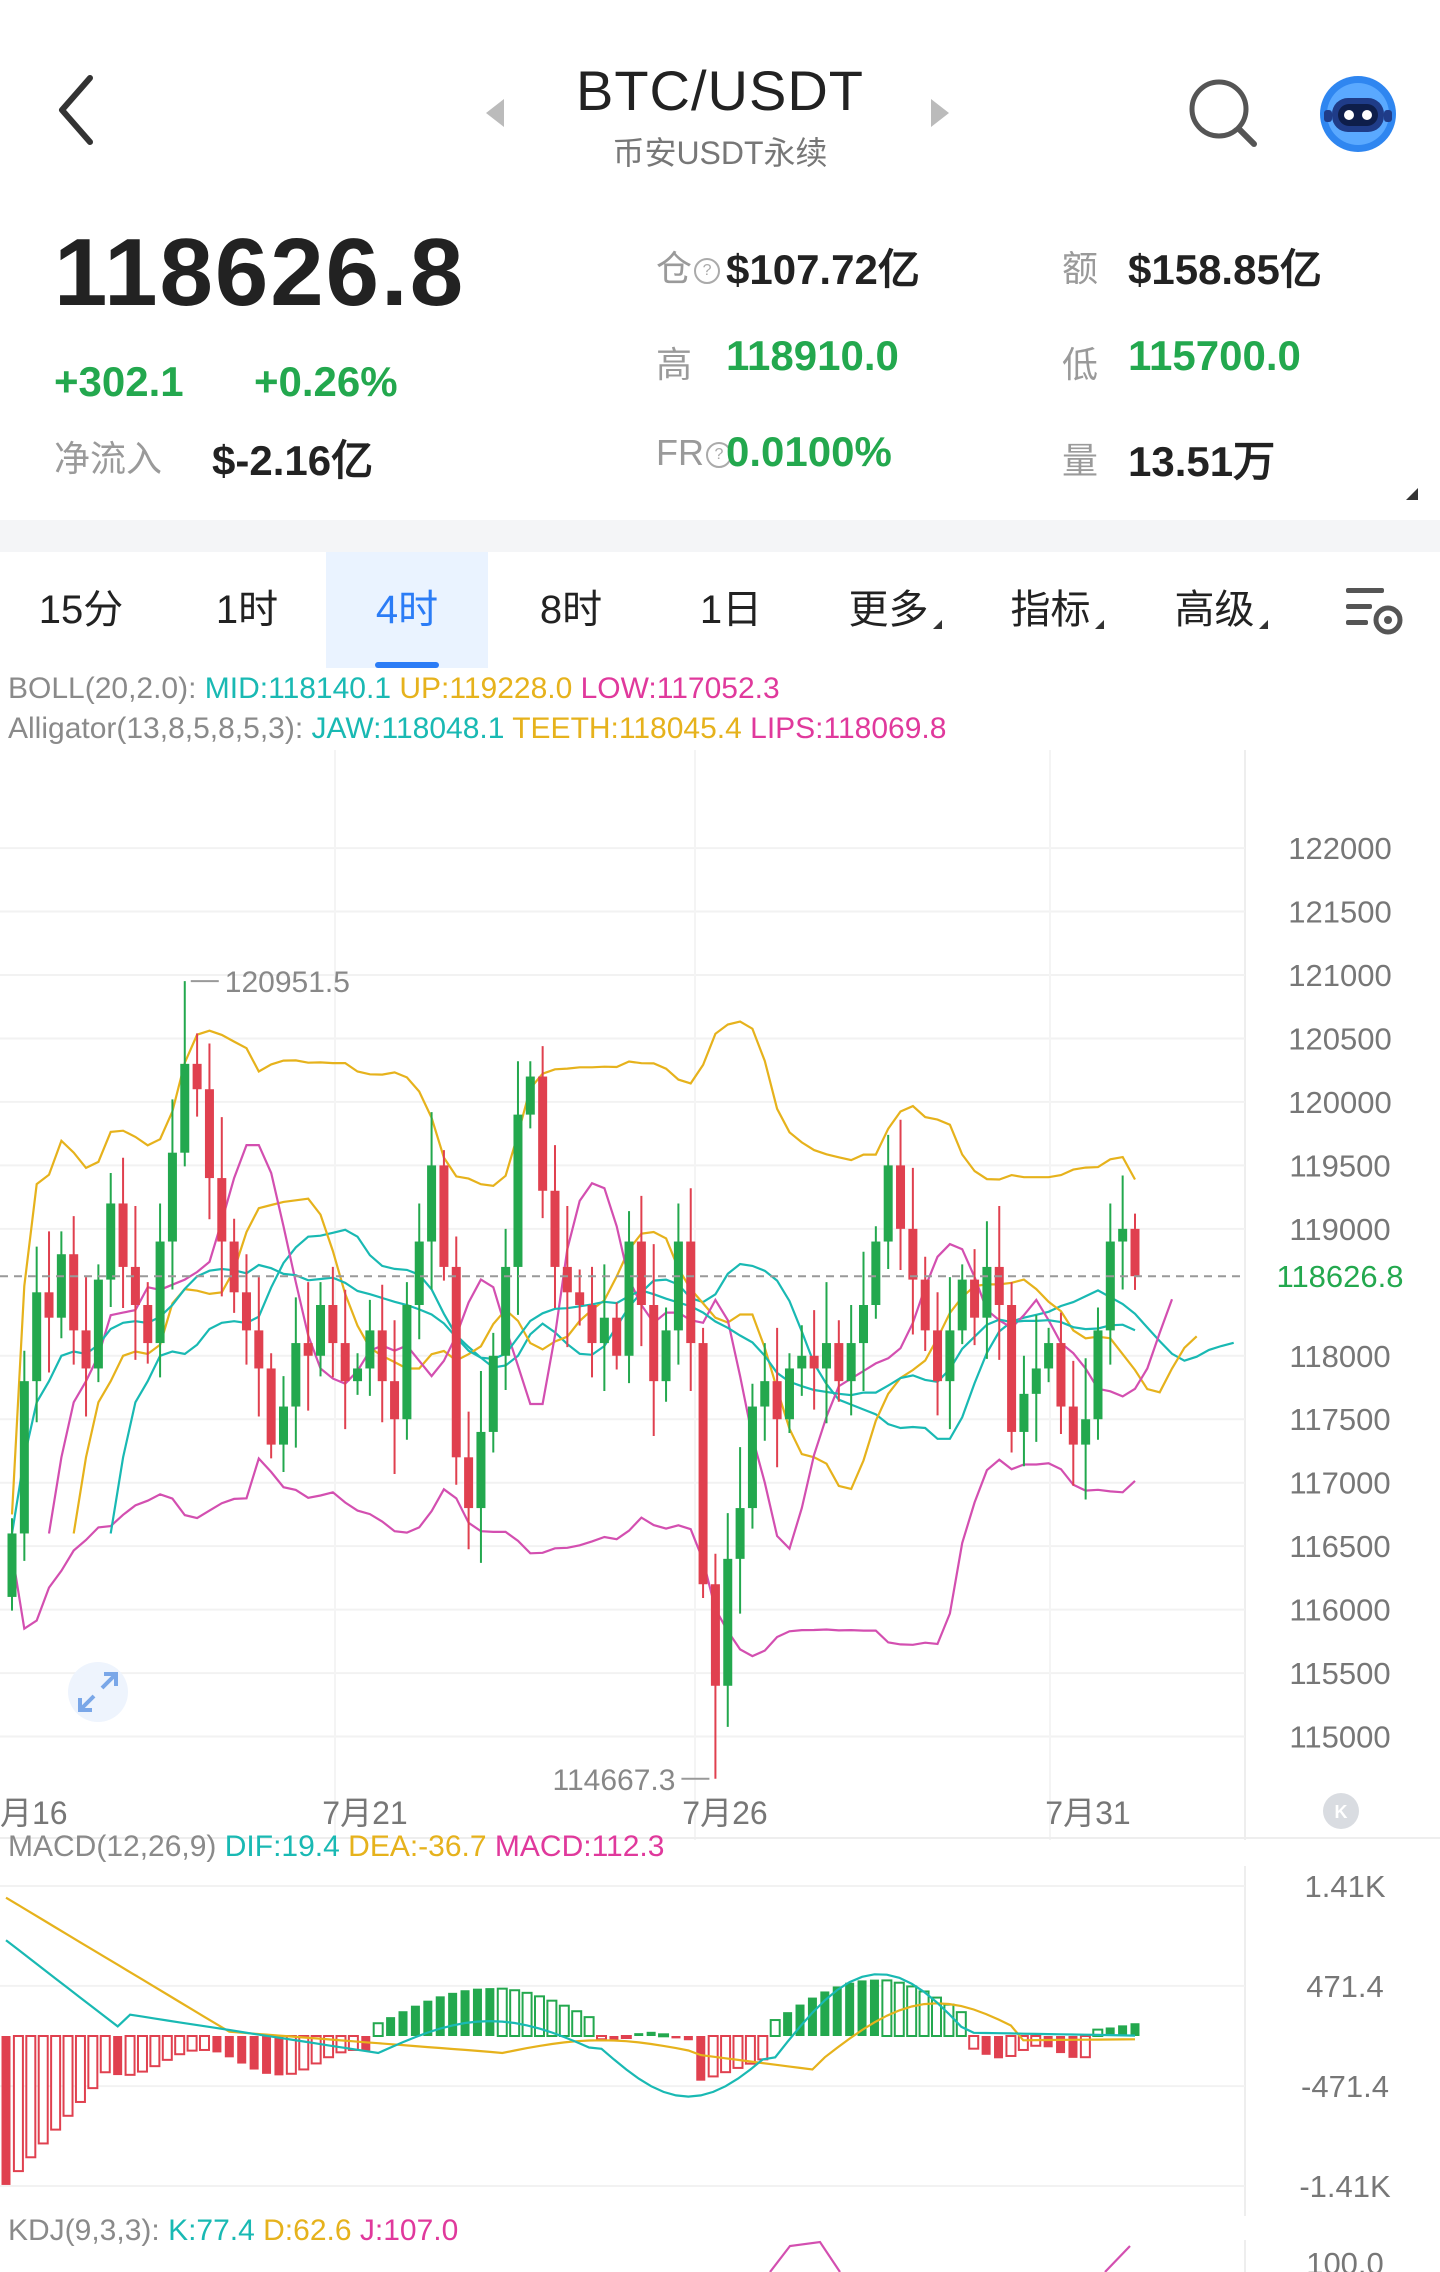  Describe the element at coordinates (1339, 1546) in the screenshot. I see `y-tick-label: 116500` at that location.